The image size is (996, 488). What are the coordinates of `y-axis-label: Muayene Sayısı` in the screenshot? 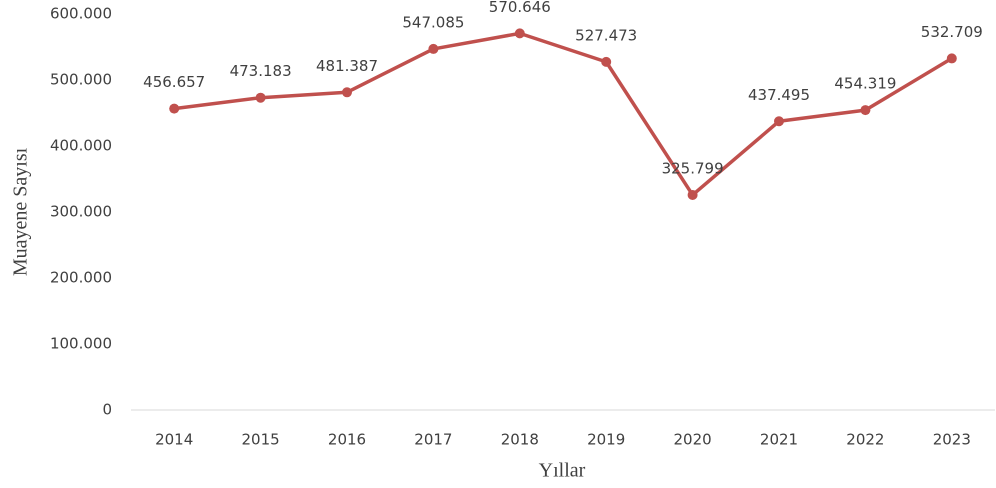 It's located at (21, 211).